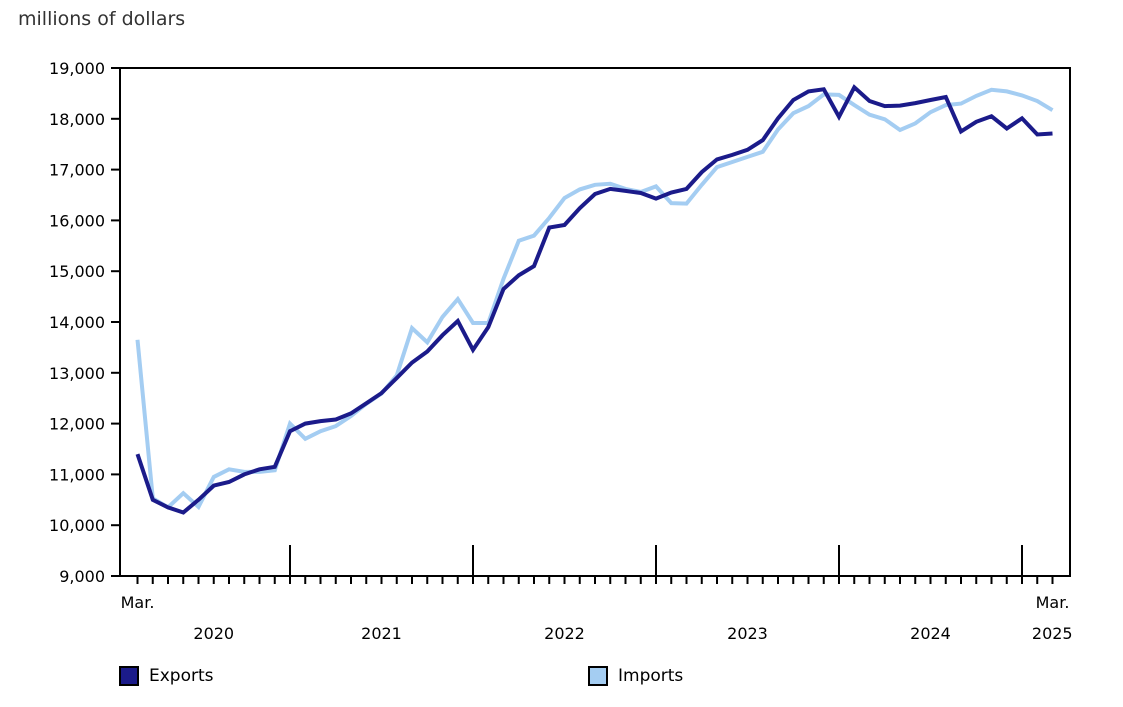 This screenshot has width=1123, height=707. What do you see at coordinates (564, 633) in the screenshot?
I see `x-axis-year-label: 2022` at bounding box center [564, 633].